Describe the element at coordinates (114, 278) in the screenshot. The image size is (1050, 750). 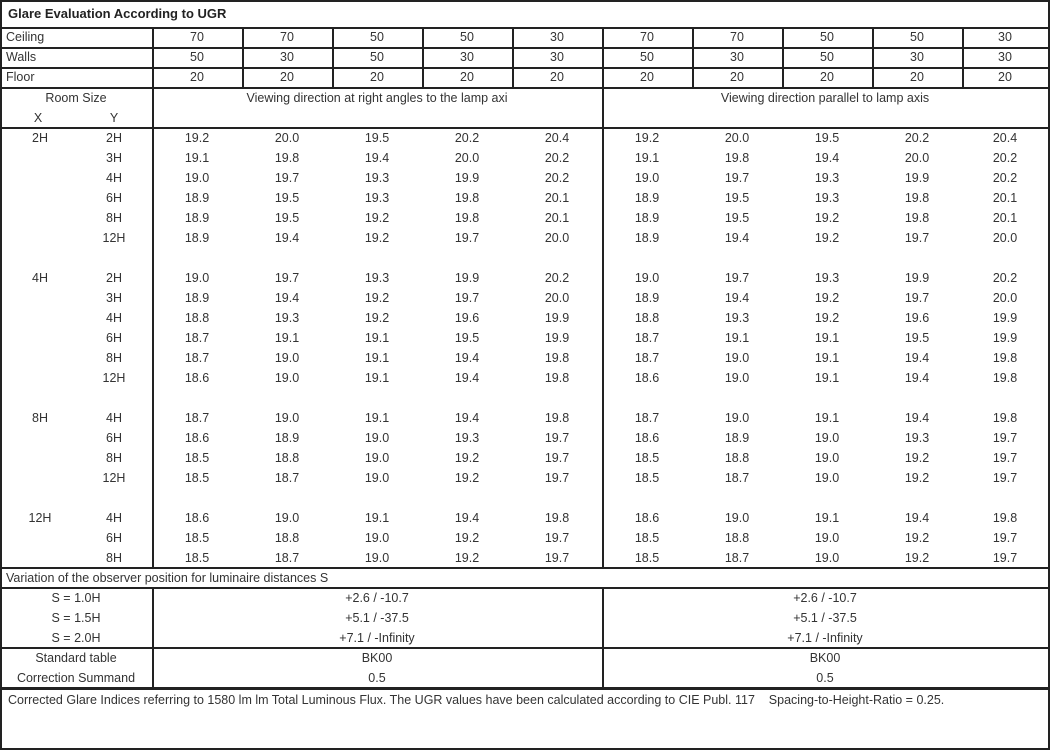
I see `room-size-y: 2H` at that location.